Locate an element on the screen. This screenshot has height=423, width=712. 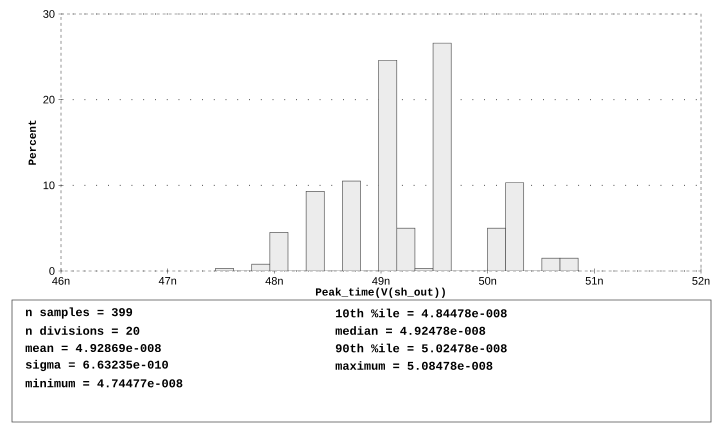
x-tick-label: 46n is located at coordinates (61, 281).